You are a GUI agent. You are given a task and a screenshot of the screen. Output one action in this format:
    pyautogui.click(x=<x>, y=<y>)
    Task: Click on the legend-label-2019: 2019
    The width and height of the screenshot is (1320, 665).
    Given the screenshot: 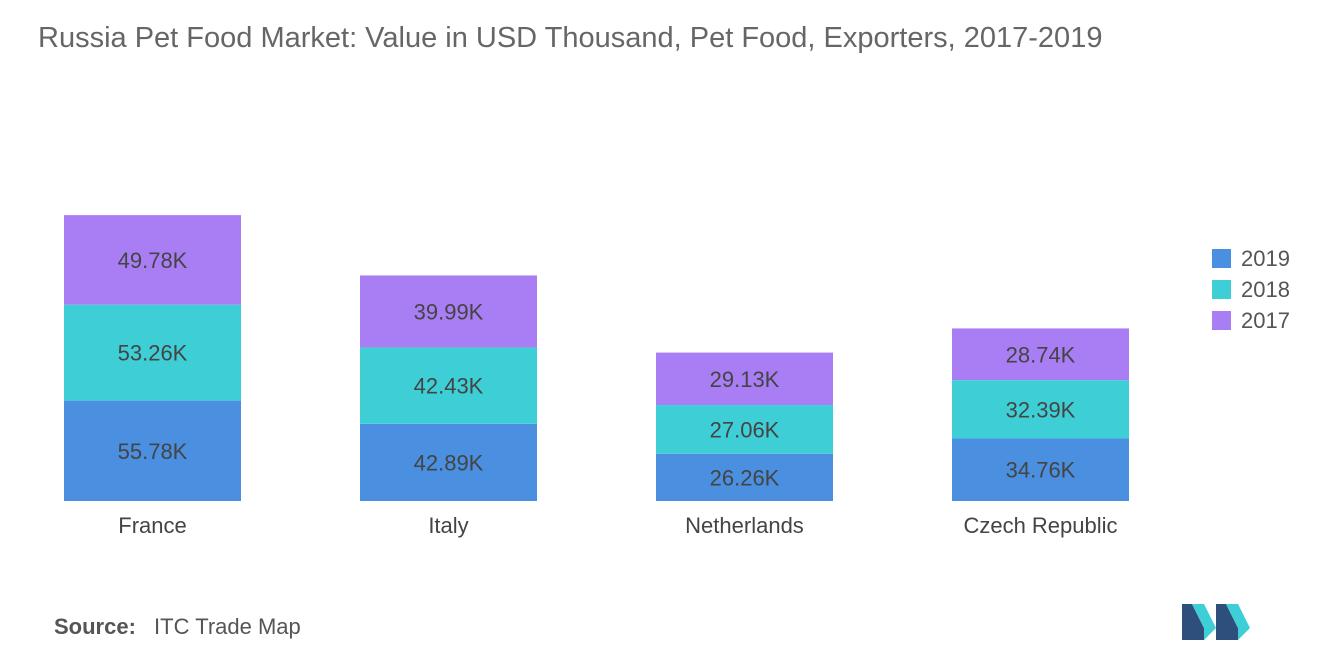 What is the action you would take?
    pyautogui.click(x=1265, y=258)
    